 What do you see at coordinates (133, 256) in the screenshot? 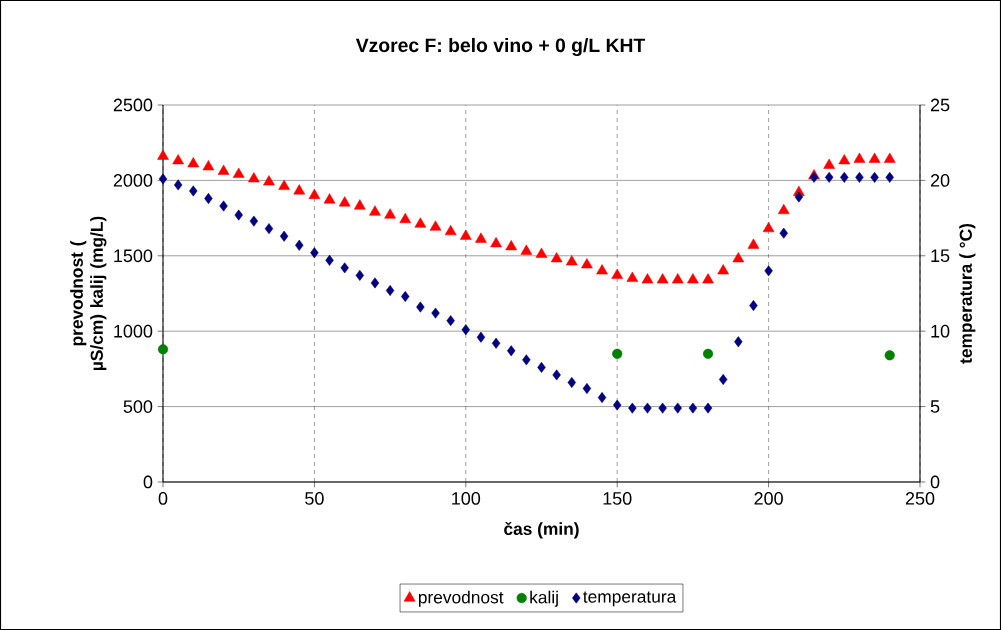
I see `y-tick-label: 1500` at bounding box center [133, 256].